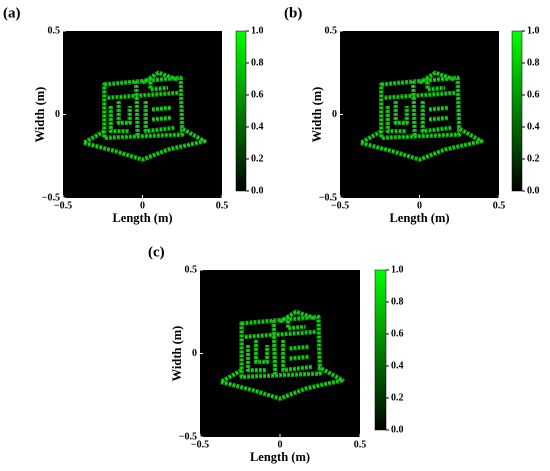 The width and height of the screenshot is (550, 471). I want to click on panel-label: (b), so click(293, 13).